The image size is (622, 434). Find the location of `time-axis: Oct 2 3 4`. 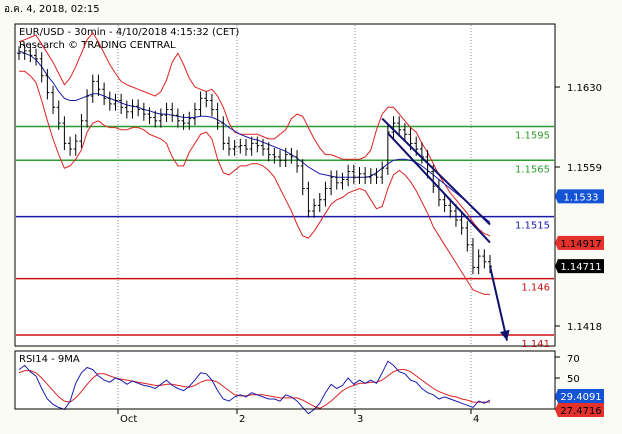

time-axis: Oct 2 3 4 is located at coordinates (285, 416).